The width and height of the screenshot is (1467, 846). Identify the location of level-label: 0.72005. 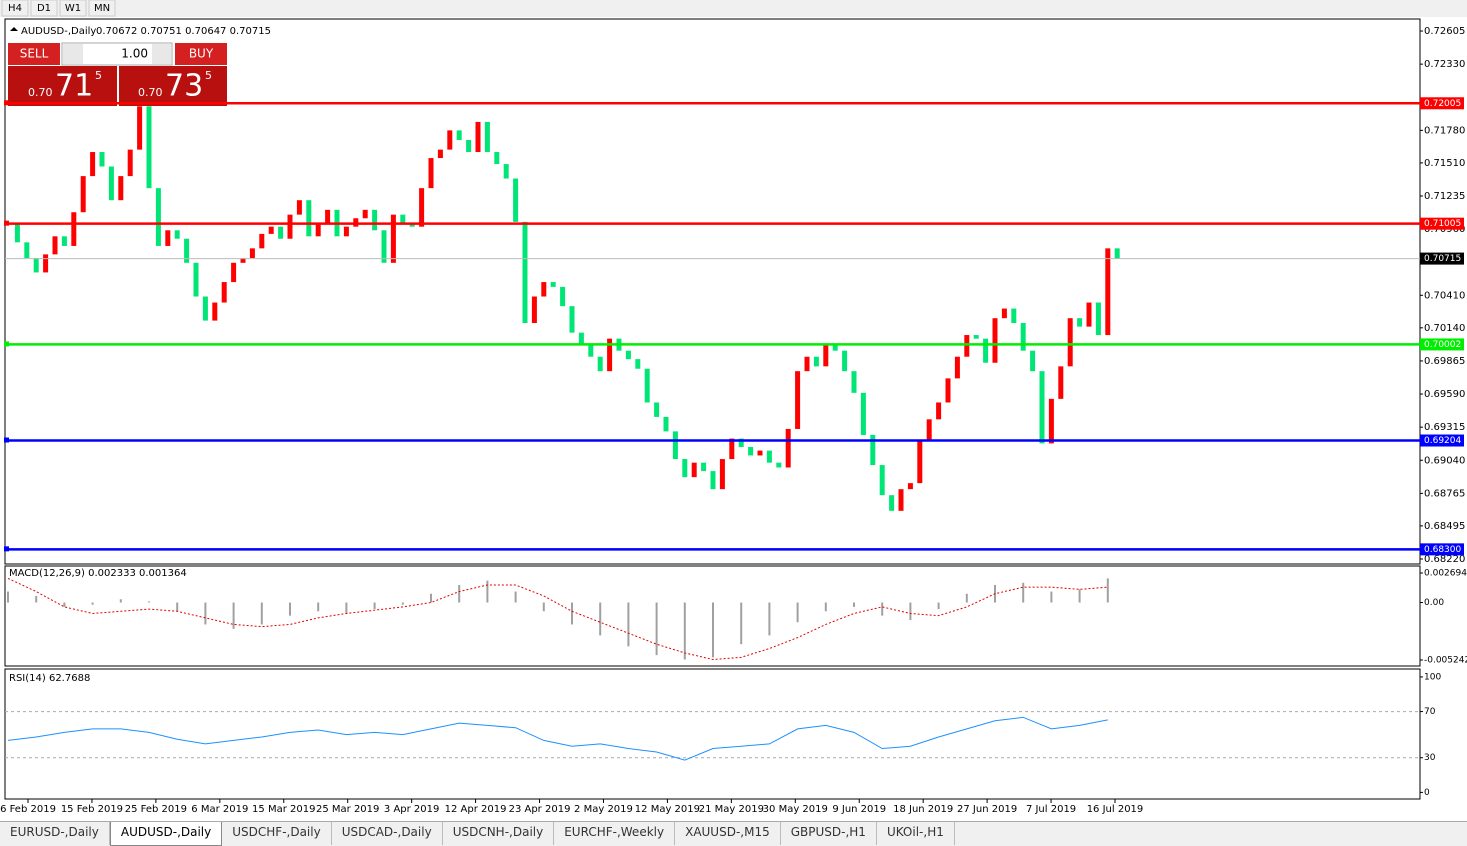
(1442, 104).